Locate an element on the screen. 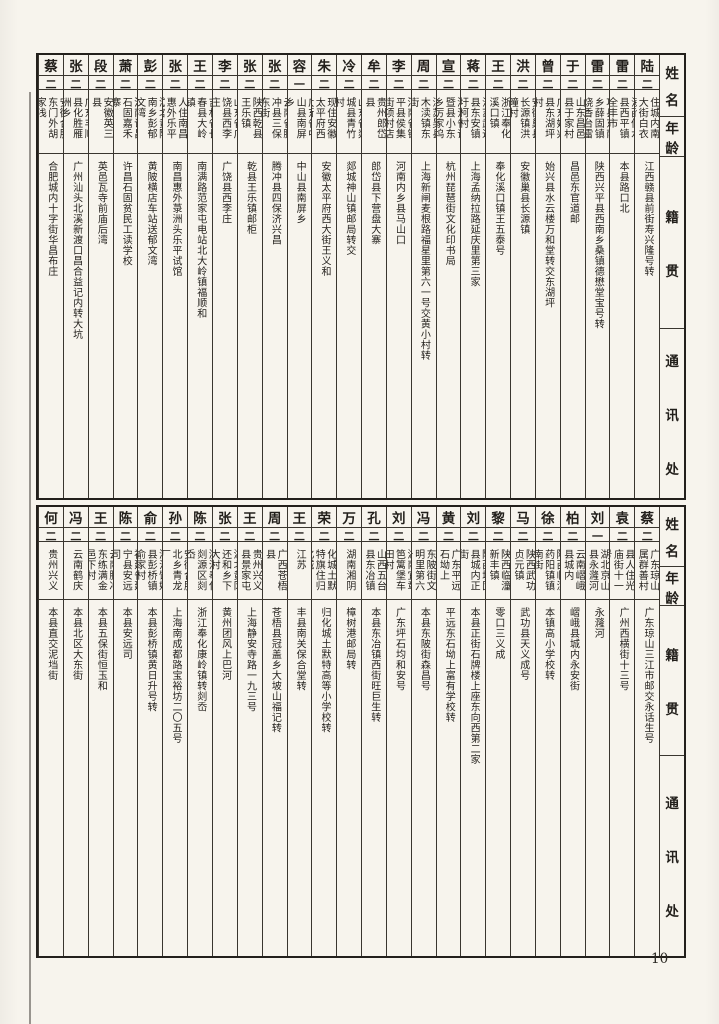  person-name: 冷相佑 is located at coordinates (349, 65).